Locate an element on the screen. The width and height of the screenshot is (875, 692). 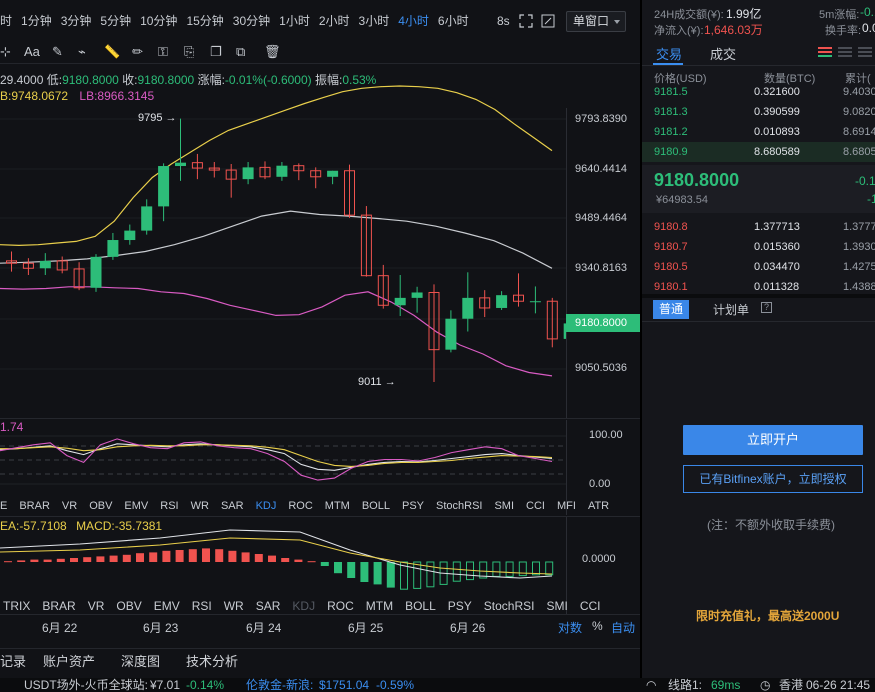
percent-scale-button: % is located at coordinates (597, 626).